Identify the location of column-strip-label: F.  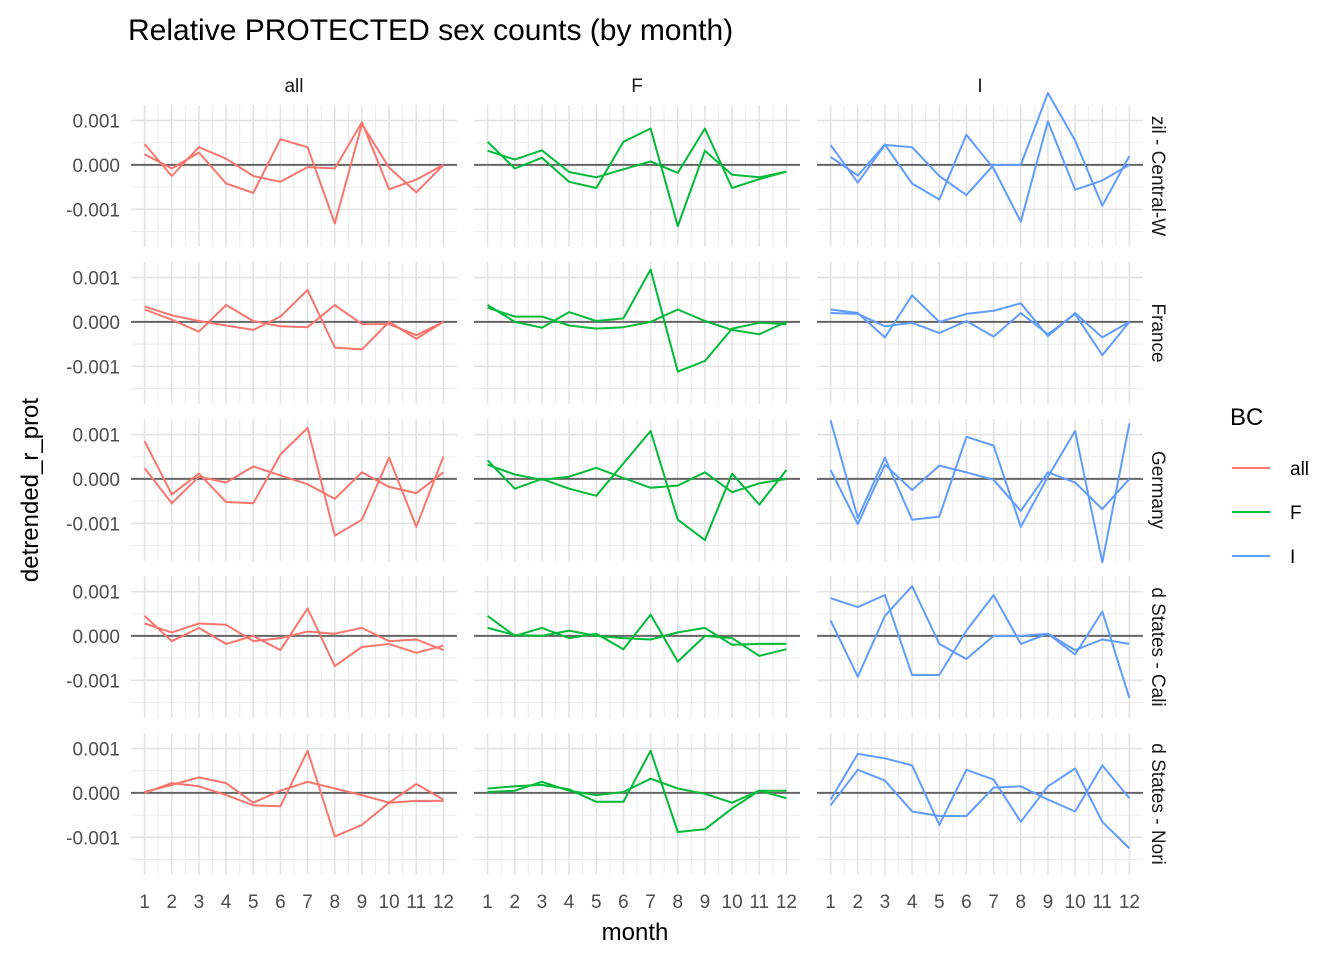
(637, 86).